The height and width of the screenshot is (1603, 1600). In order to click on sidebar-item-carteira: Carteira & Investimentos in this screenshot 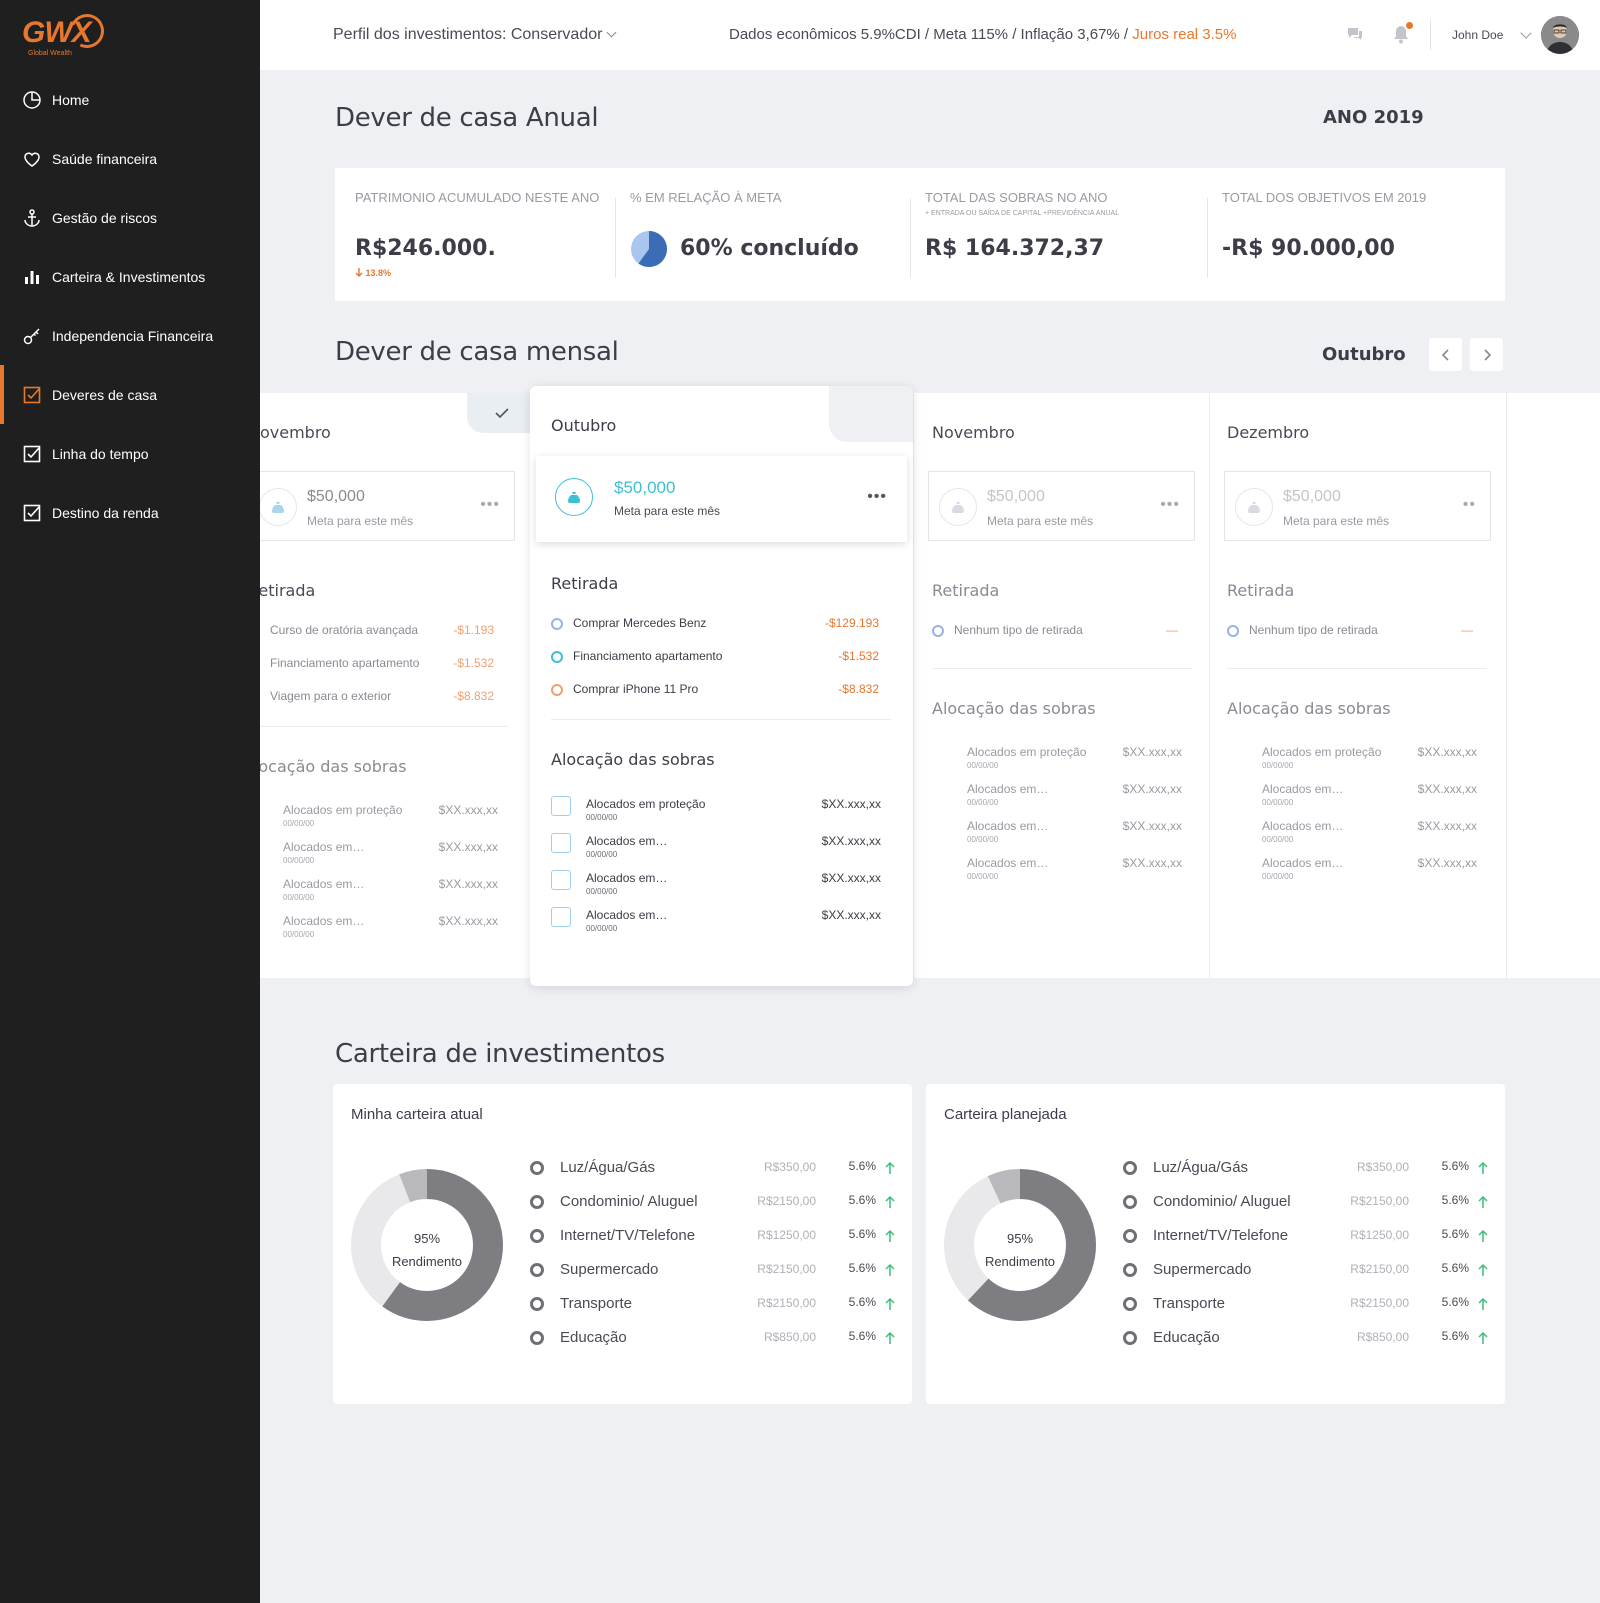, I will do `click(130, 276)`.